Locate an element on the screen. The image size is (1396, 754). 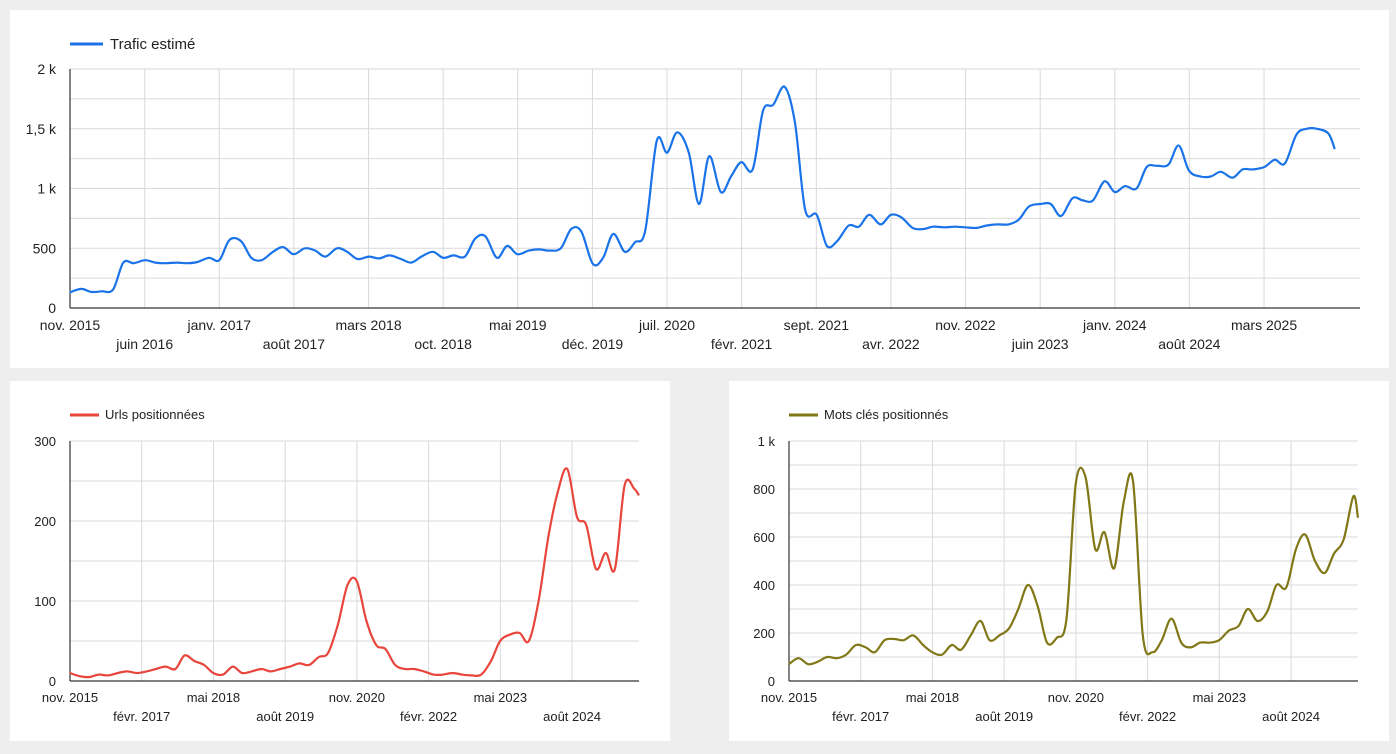
y-tick-label: 100 is located at coordinates (45, 601).